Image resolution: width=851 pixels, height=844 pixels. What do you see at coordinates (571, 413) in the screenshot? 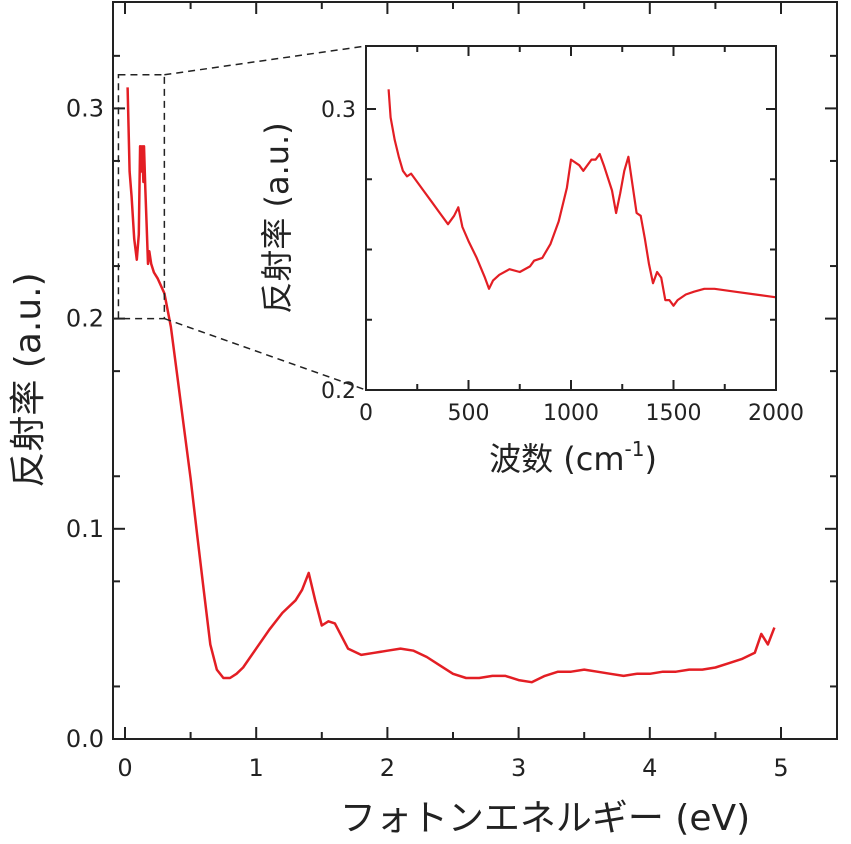
I see `inset-x-tick-label: 1000` at bounding box center [571, 413].